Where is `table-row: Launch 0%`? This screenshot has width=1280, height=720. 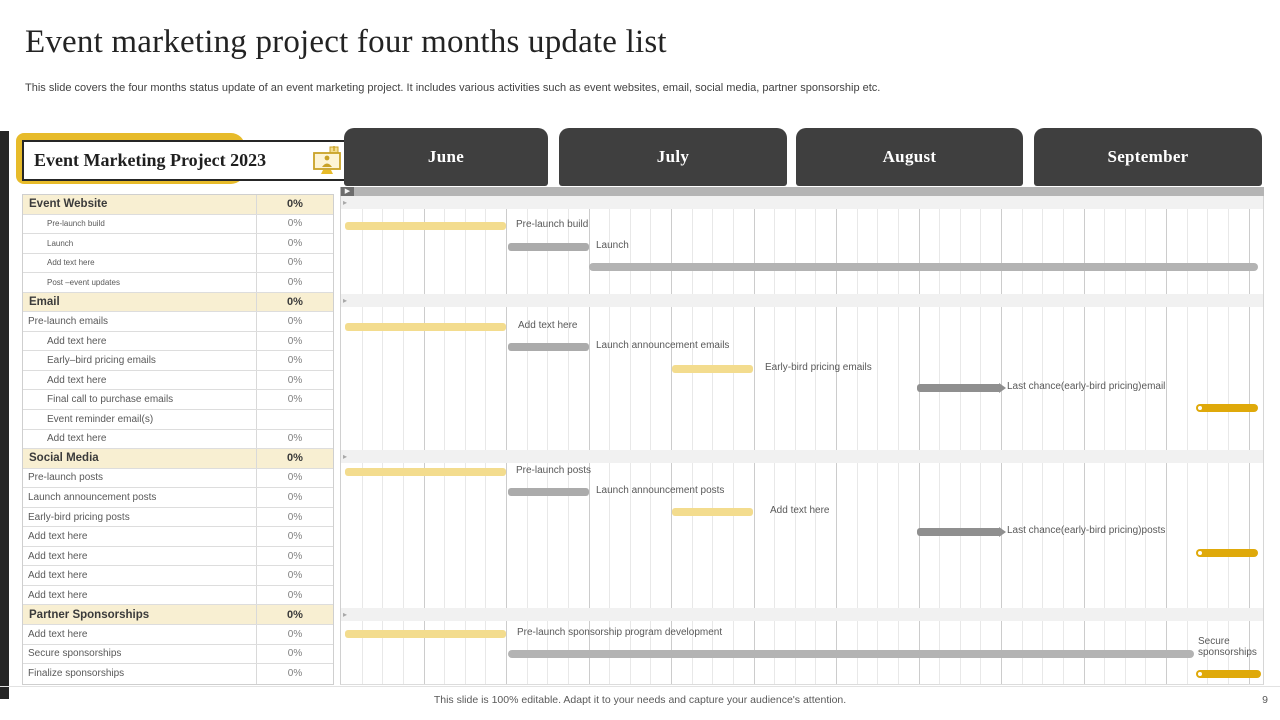
table-row: Launch 0% is located at coordinates (178, 244).